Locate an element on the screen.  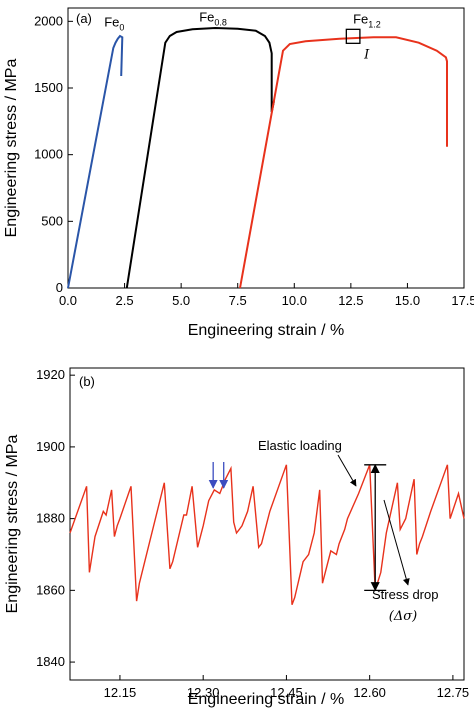
series-label-2: Fe1.2 is located at coordinates (367, 20).